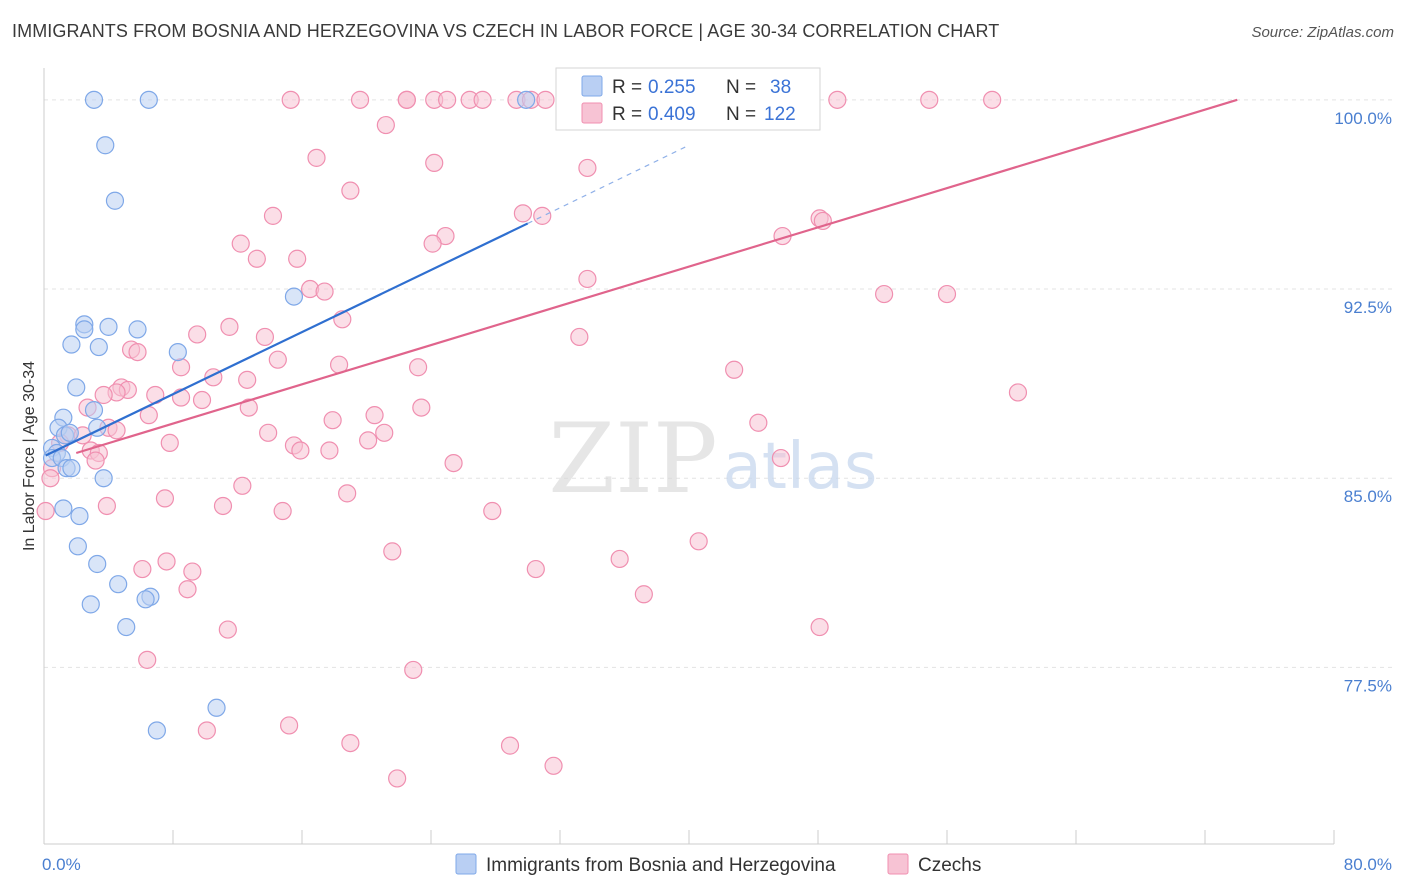 This screenshot has height=892, width=1406. What do you see at coordinates (661, 865) in the screenshot?
I see `series-legend-label-bosnia: Immigrants from Bosnia and Herzegovina` at bounding box center [661, 865].